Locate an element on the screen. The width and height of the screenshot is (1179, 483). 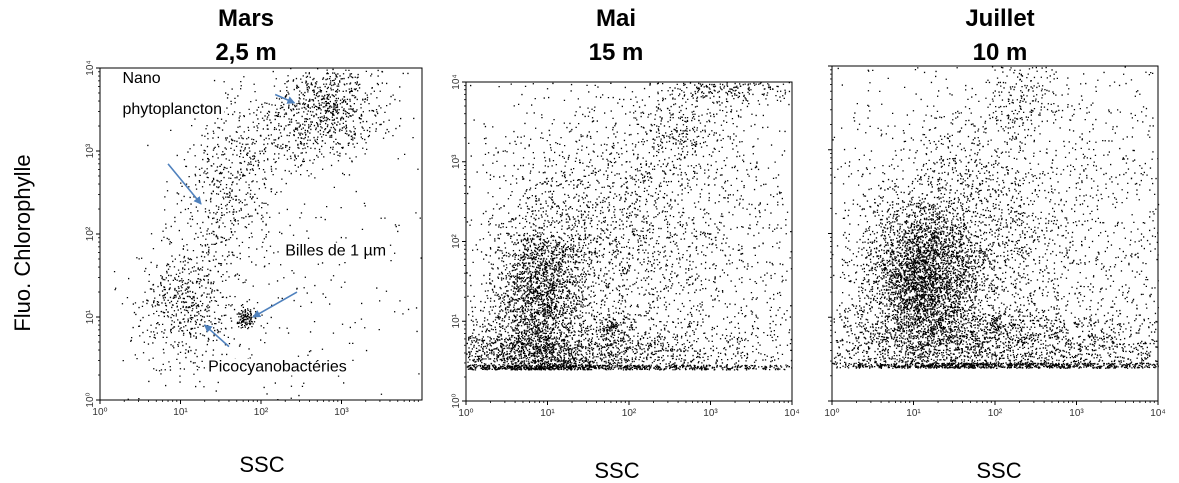
panel-title-line1: Mai is located at coordinates (616, 18).